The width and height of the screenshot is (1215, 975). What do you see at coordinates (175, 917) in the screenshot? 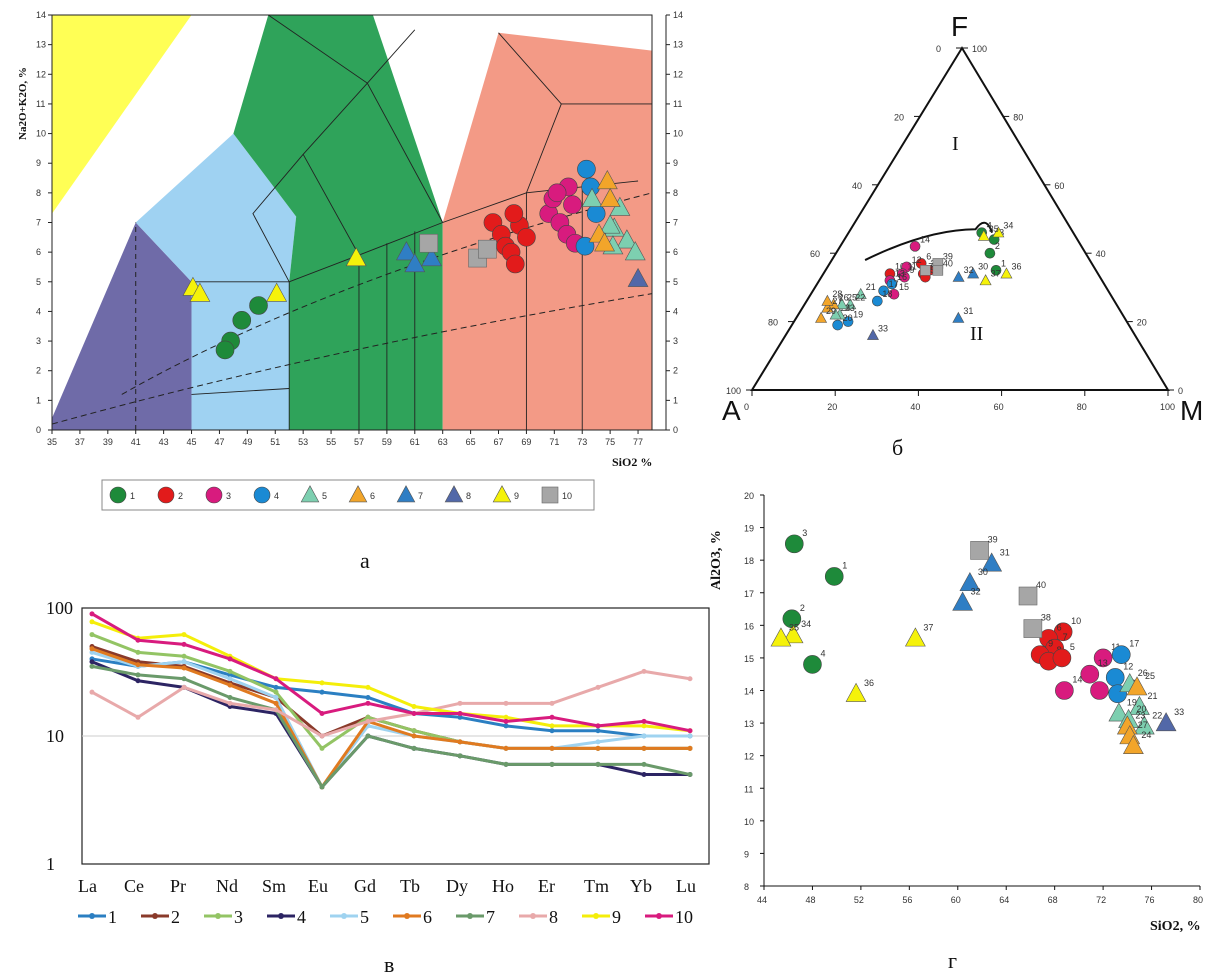
I see `ree-legend-label-2: 2` at bounding box center [175, 917].